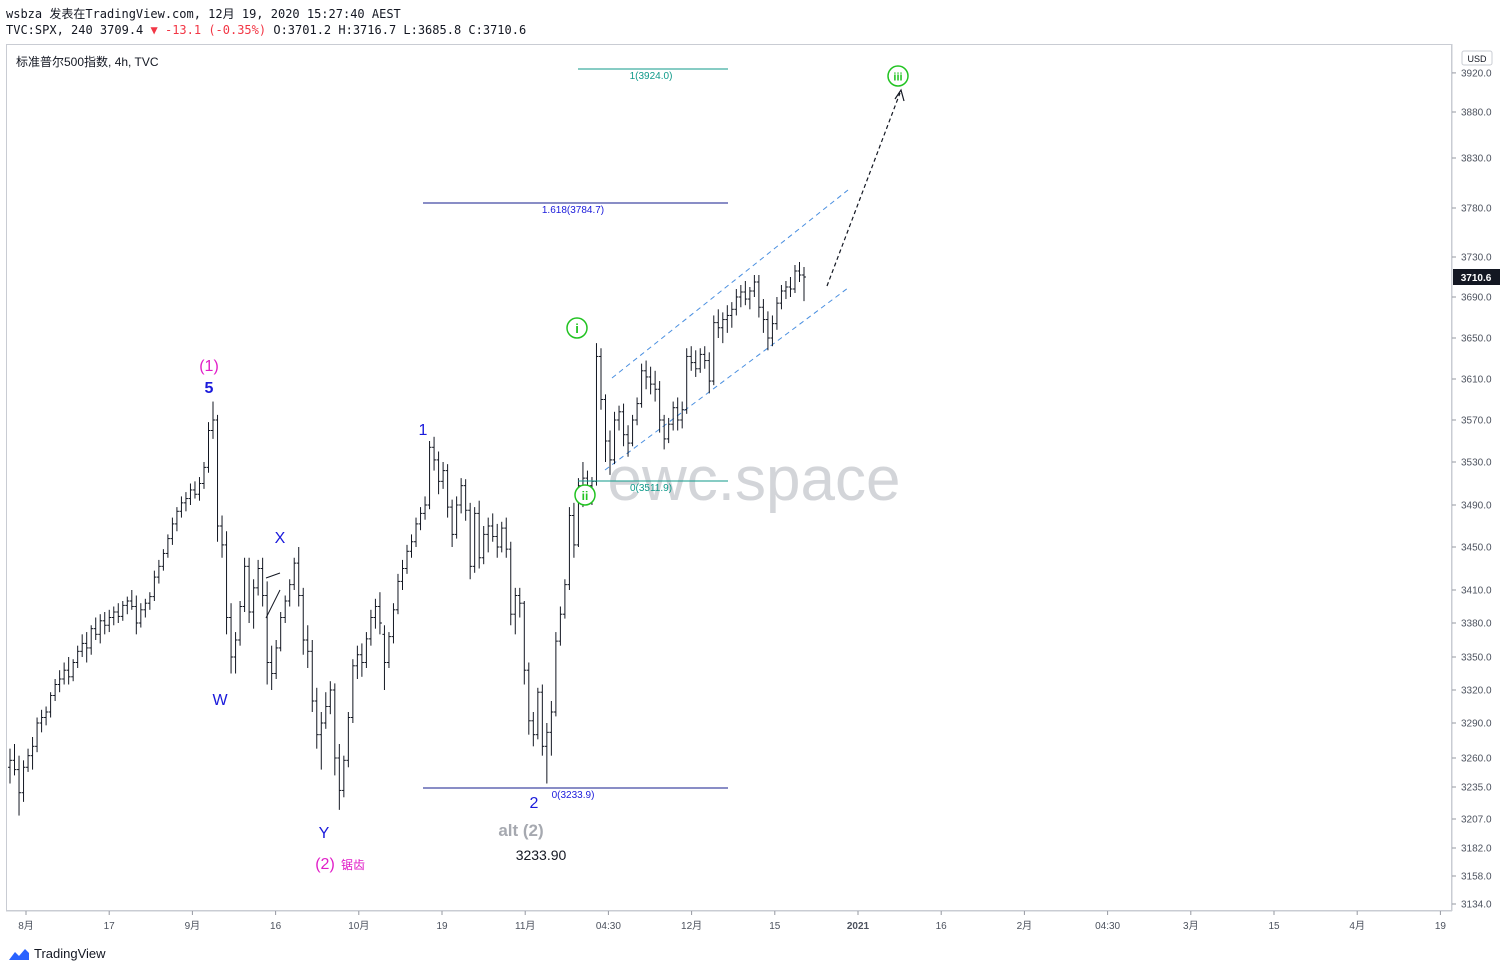 The width and height of the screenshot is (1510, 974). What do you see at coordinates (608, 926) in the screenshot?
I see `x-tick-label: 04:30` at bounding box center [608, 926].